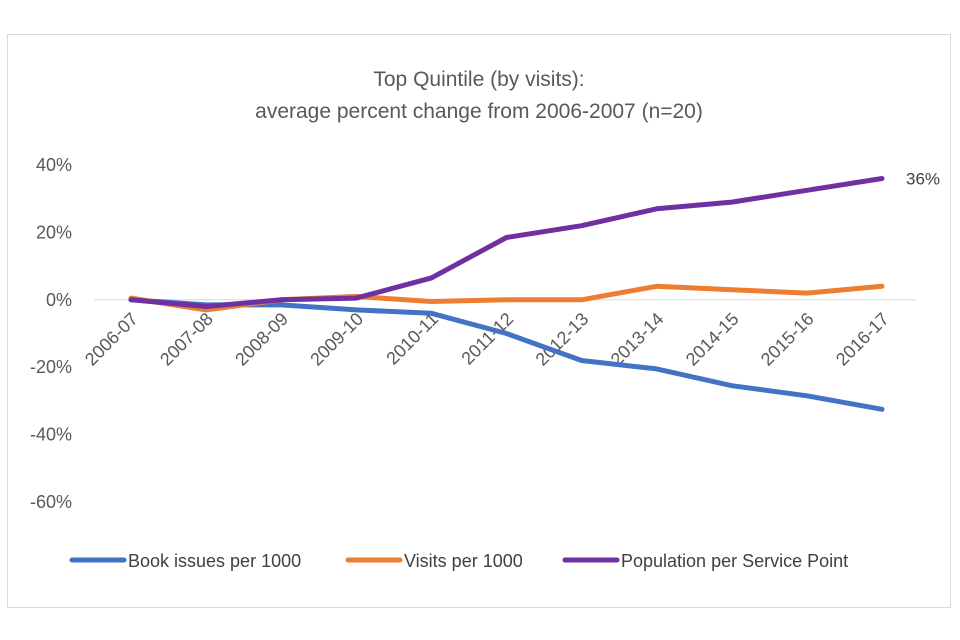 This screenshot has height=640, width=960. Describe the element at coordinates (54, 232) in the screenshot. I see `y-tick-label: 20%` at that location.